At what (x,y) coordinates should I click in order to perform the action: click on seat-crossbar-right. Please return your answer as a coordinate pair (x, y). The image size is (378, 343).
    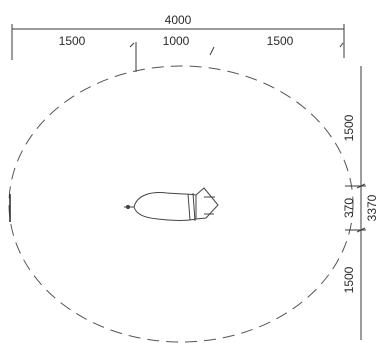
    Looking at the image, I should click on (194, 207).